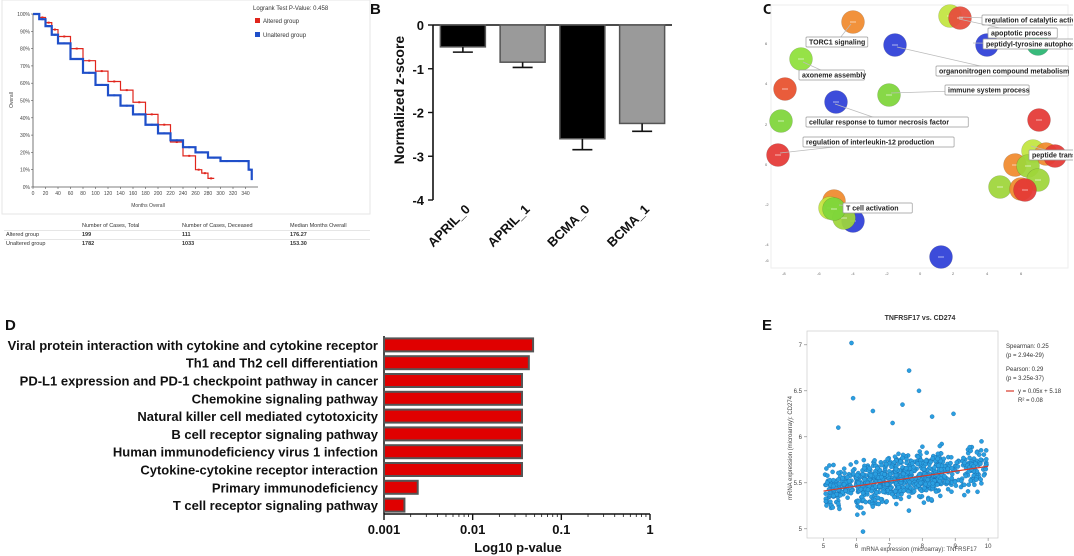  What do you see at coordinates (25, 67) in the screenshot?
I see `y-tick-label: 70%` at bounding box center [25, 67].